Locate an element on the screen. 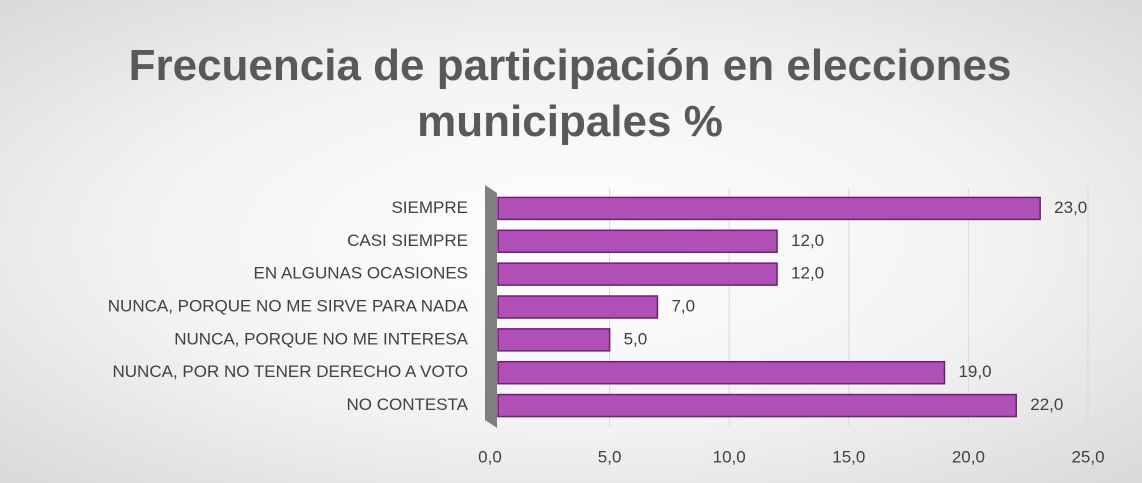 The height and width of the screenshot is (483, 1142). y-tick-label: NUNCA, PORQUE NO ME INTERESA is located at coordinates (321, 338).